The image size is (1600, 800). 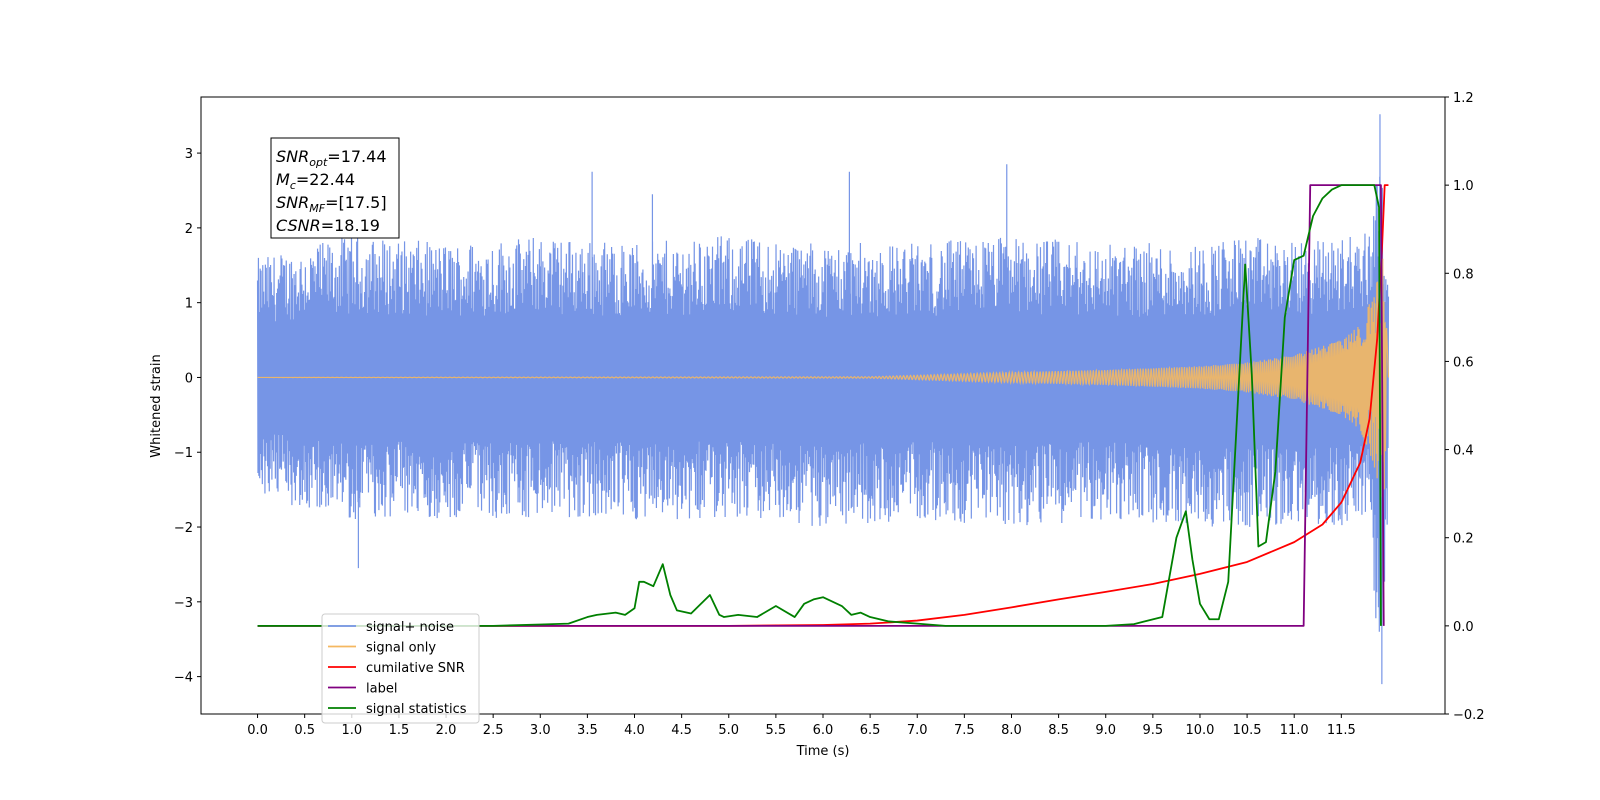 I want to click on annotation-box, so click(x=335, y=188).